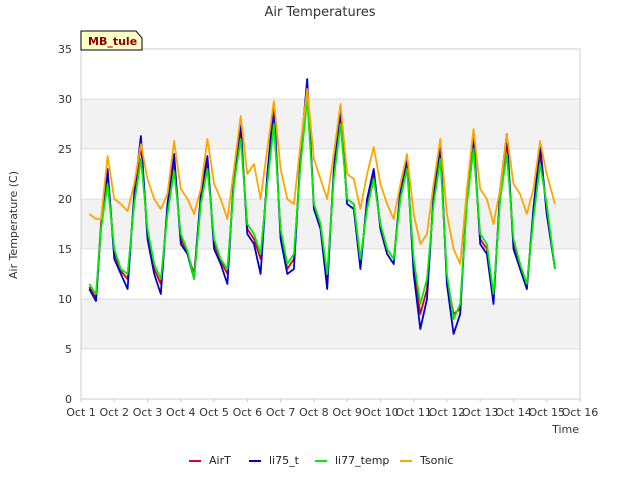 This screenshot has height=480, width=640. Describe the element at coordinates (214, 412) in the screenshot. I see `x-tick-label: Oct 5` at that location.